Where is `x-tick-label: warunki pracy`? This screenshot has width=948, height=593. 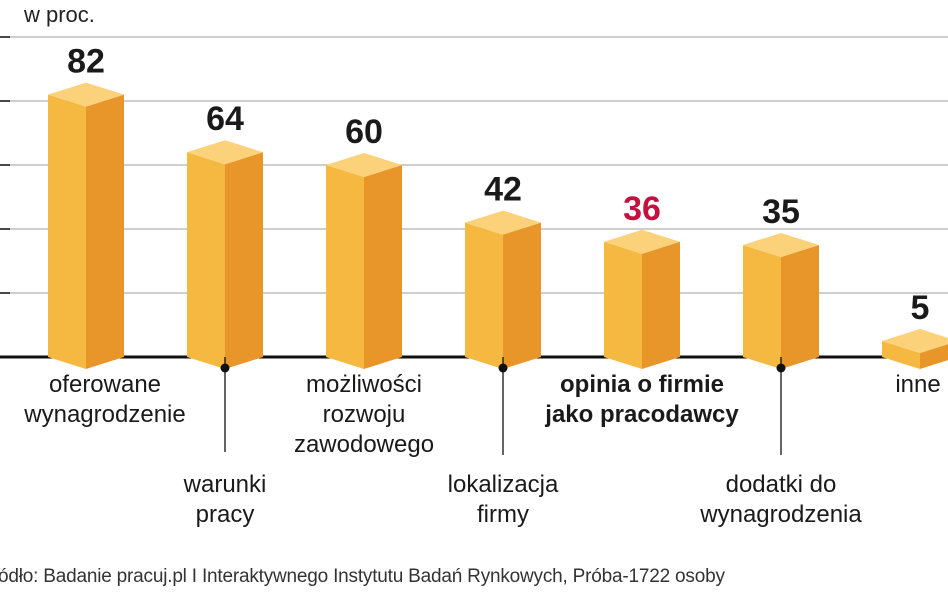
x-tick-label: warunki pracy is located at coordinates (225, 499).